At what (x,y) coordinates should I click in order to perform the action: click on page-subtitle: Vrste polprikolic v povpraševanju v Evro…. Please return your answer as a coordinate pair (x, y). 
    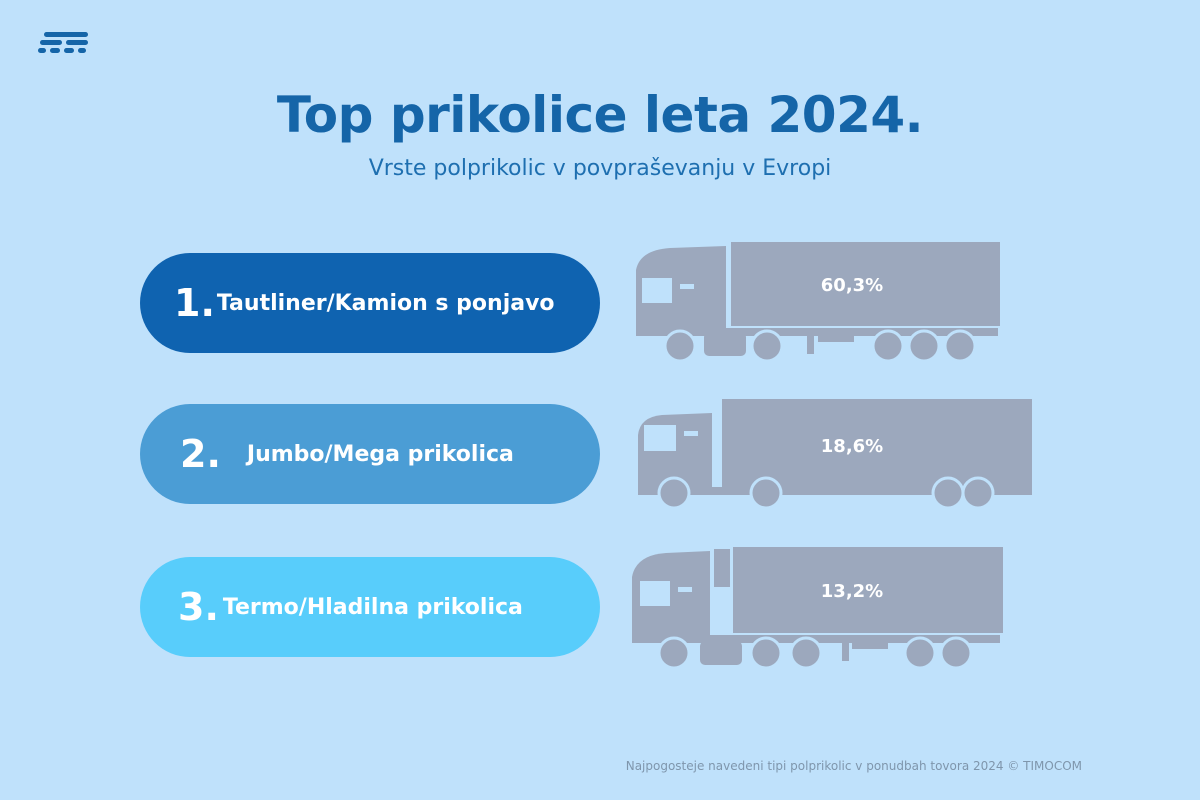
    Looking at the image, I should click on (600, 168).